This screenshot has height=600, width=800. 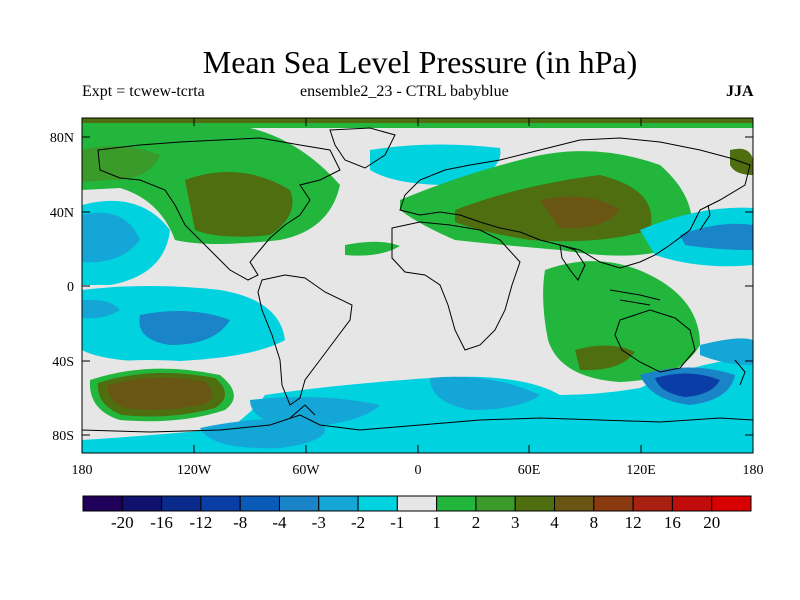 I want to click on chart-title: Mean Sea Level Pressure (in hPa), so click(x=420, y=62).